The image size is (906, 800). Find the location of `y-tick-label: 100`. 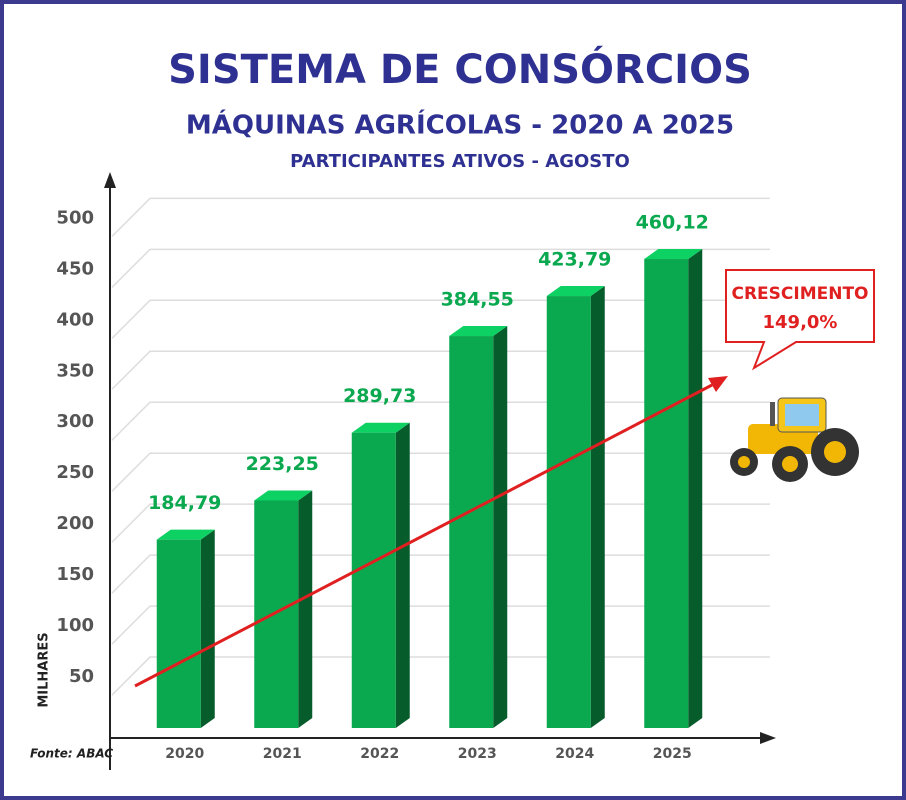

y-tick-label: 100 is located at coordinates (75, 625).